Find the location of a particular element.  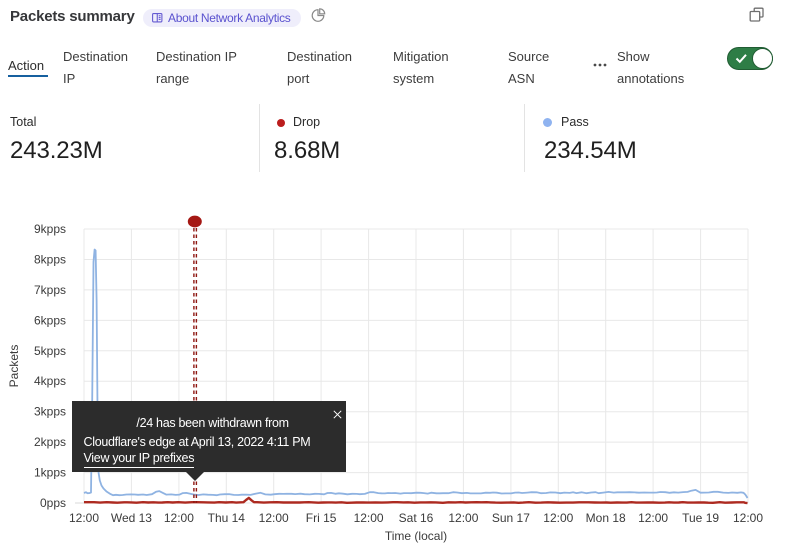

svg-text: 2kpps is located at coordinates (50, 442).